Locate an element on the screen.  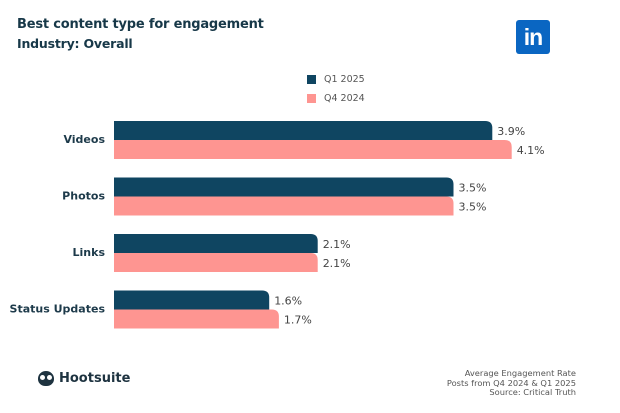
legend-item-q4-2024: Q4 2024 is located at coordinates (336, 98).